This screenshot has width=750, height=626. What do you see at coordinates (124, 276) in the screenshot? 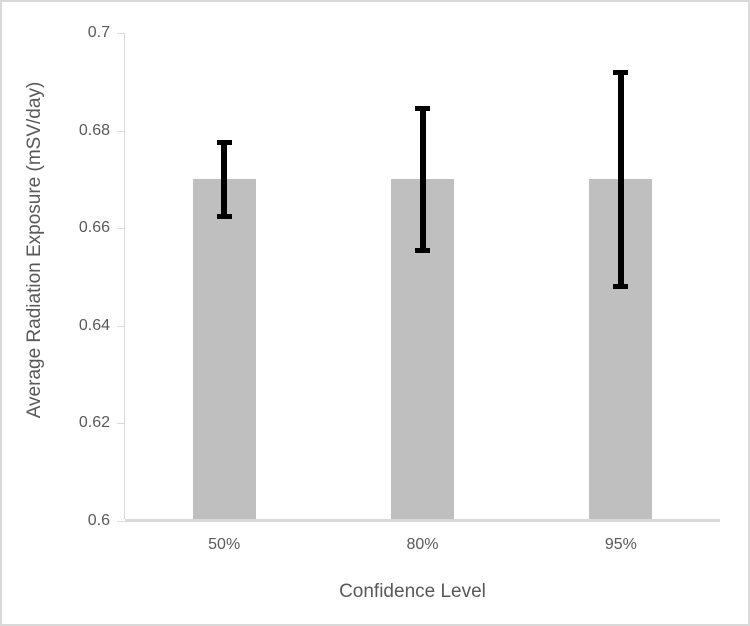
I see `y-axis-line` at bounding box center [124, 276].